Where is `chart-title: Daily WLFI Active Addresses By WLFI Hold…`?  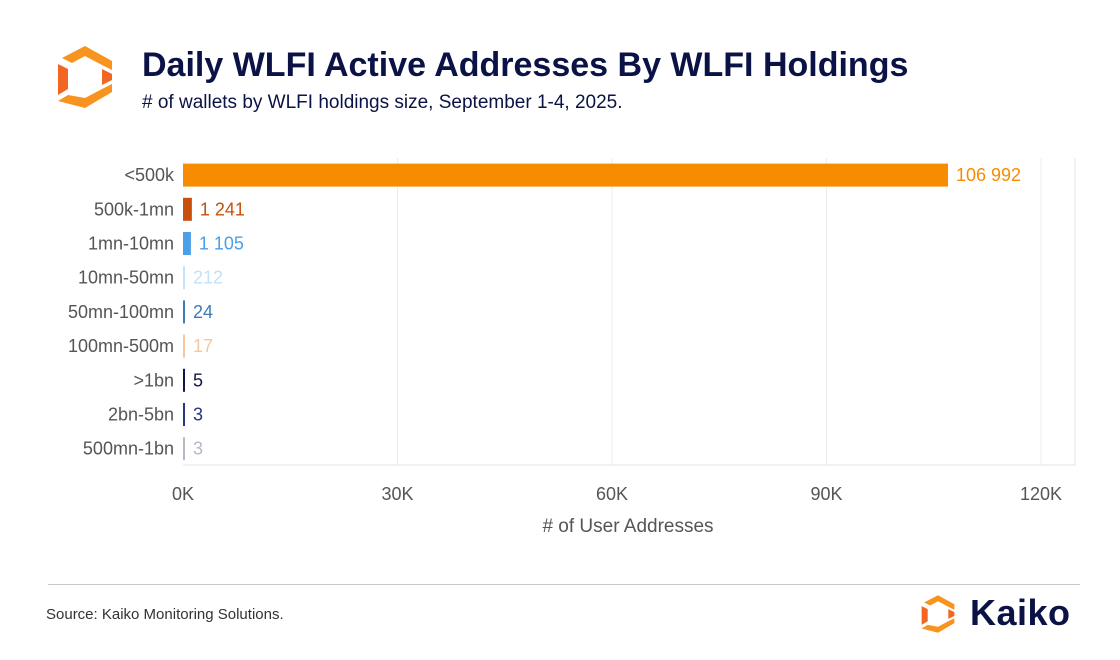
chart-title: Daily WLFI Active Addresses By WLFI Hold… is located at coordinates (525, 65).